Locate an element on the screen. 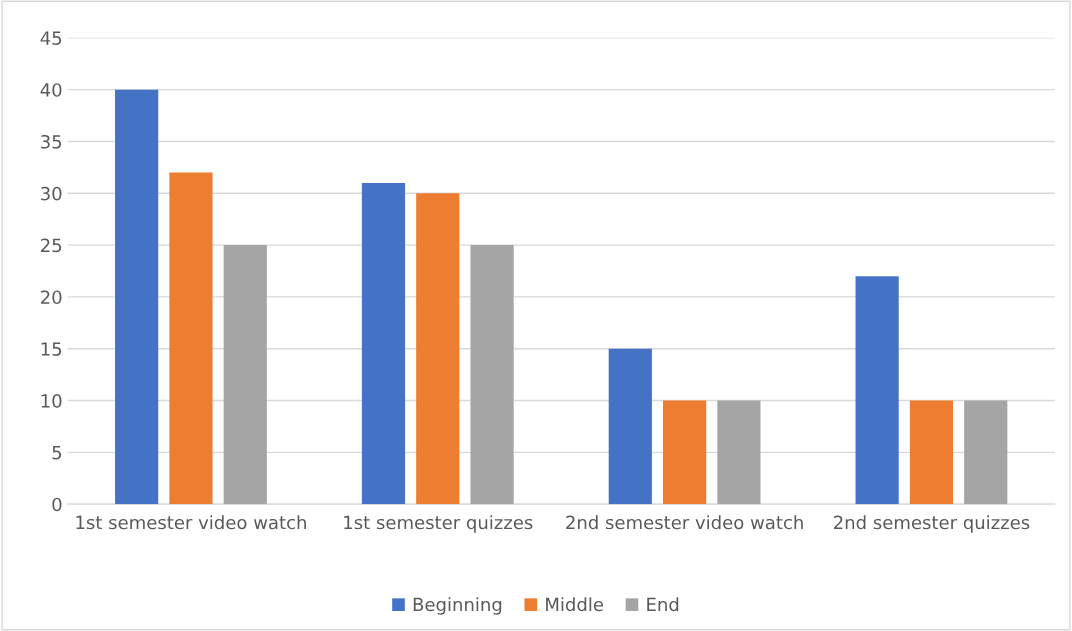  y-tick-label: 10 is located at coordinates (51, 401).